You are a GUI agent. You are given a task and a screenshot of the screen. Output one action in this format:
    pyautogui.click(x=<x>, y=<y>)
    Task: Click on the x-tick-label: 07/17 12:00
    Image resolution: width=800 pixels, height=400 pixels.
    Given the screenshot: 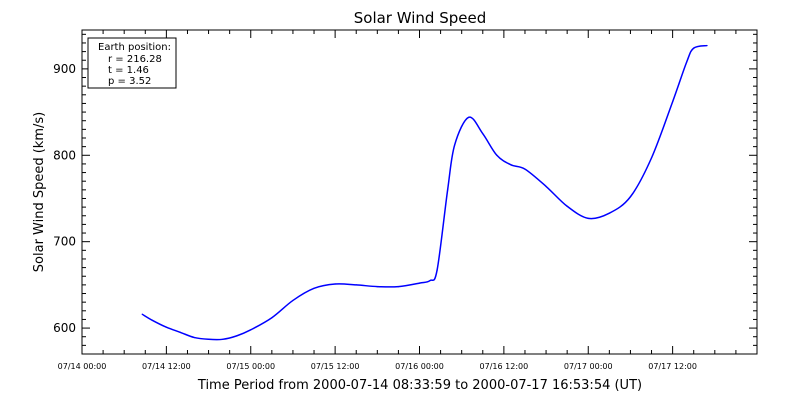 What is the action you would take?
    pyautogui.click(x=672, y=366)
    